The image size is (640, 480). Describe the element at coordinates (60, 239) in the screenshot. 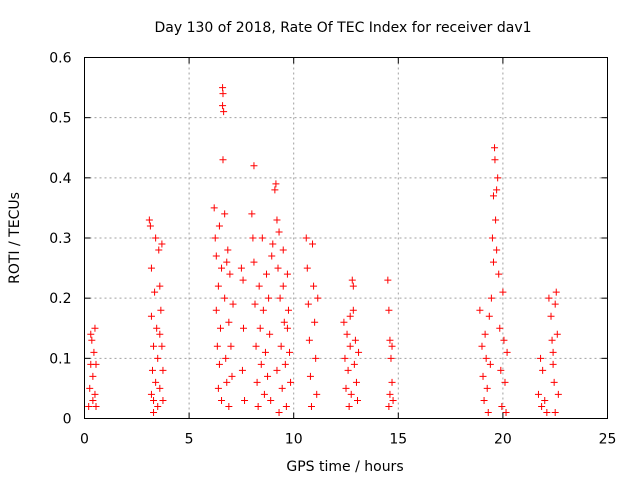

I see `y-tick-label: 0.3` at that location.